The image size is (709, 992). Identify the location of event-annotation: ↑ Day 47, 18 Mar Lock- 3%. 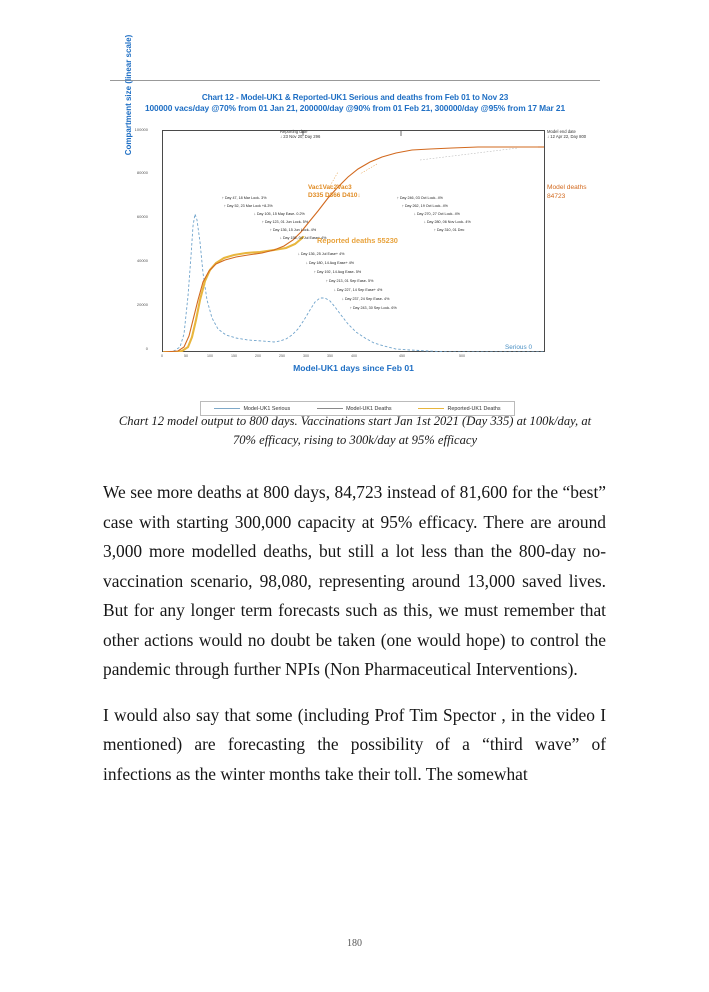
(244, 198).